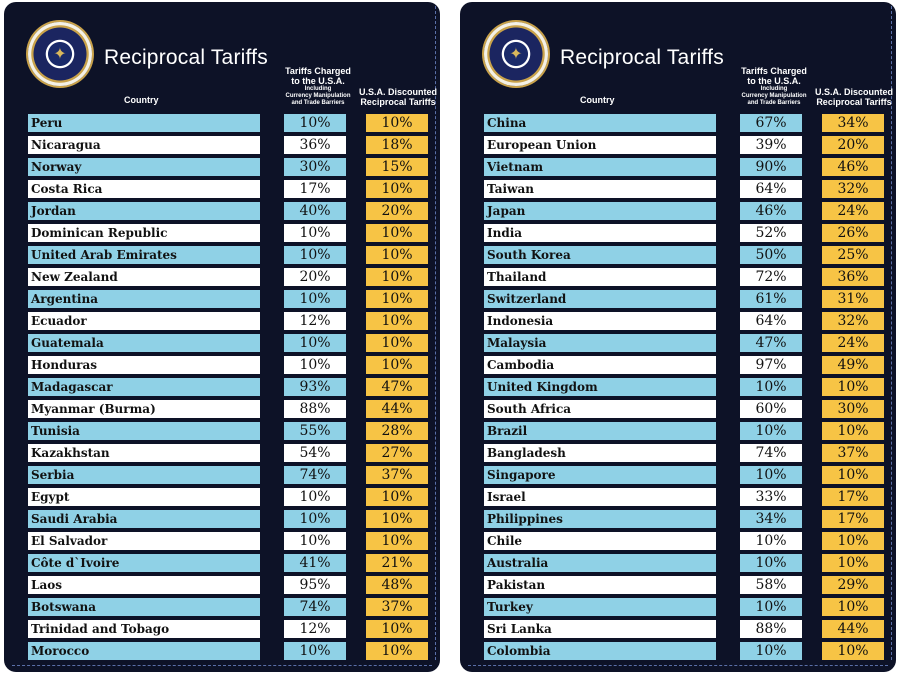 The height and width of the screenshot is (676, 900). I want to click on table-row: Trinidad and Tobago 12% 10%, so click(222, 629).